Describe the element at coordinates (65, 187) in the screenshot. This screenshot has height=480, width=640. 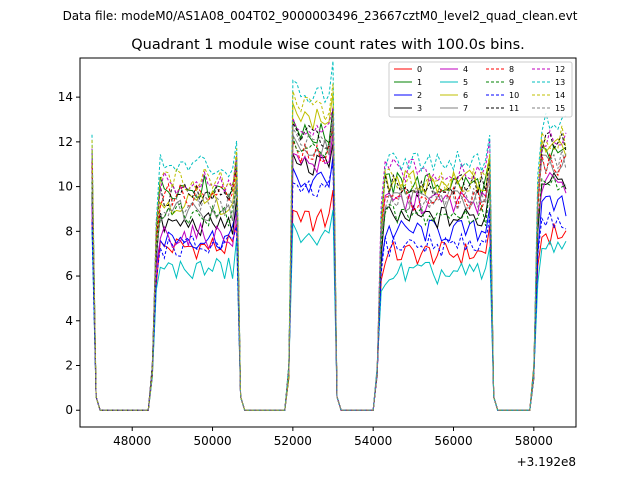
I see `y-tick-label: 10` at that location.